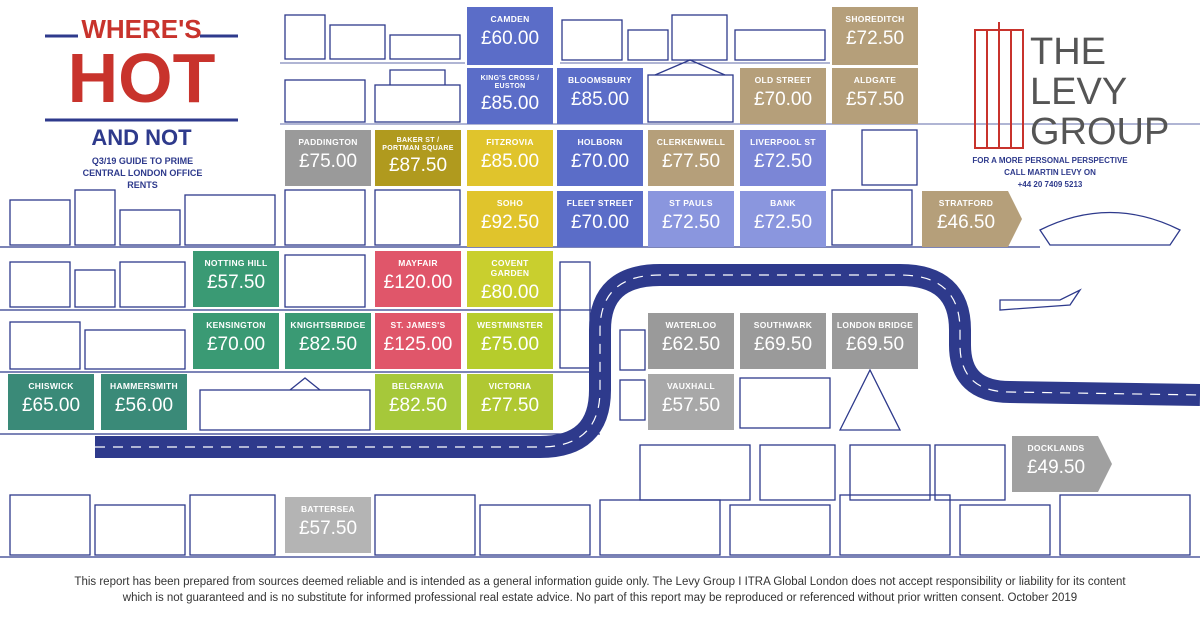 The height and width of the screenshot is (619, 1200). Describe the element at coordinates (510, 36) in the screenshot. I see `rent-tile: CAMDEN £60.00` at that location.